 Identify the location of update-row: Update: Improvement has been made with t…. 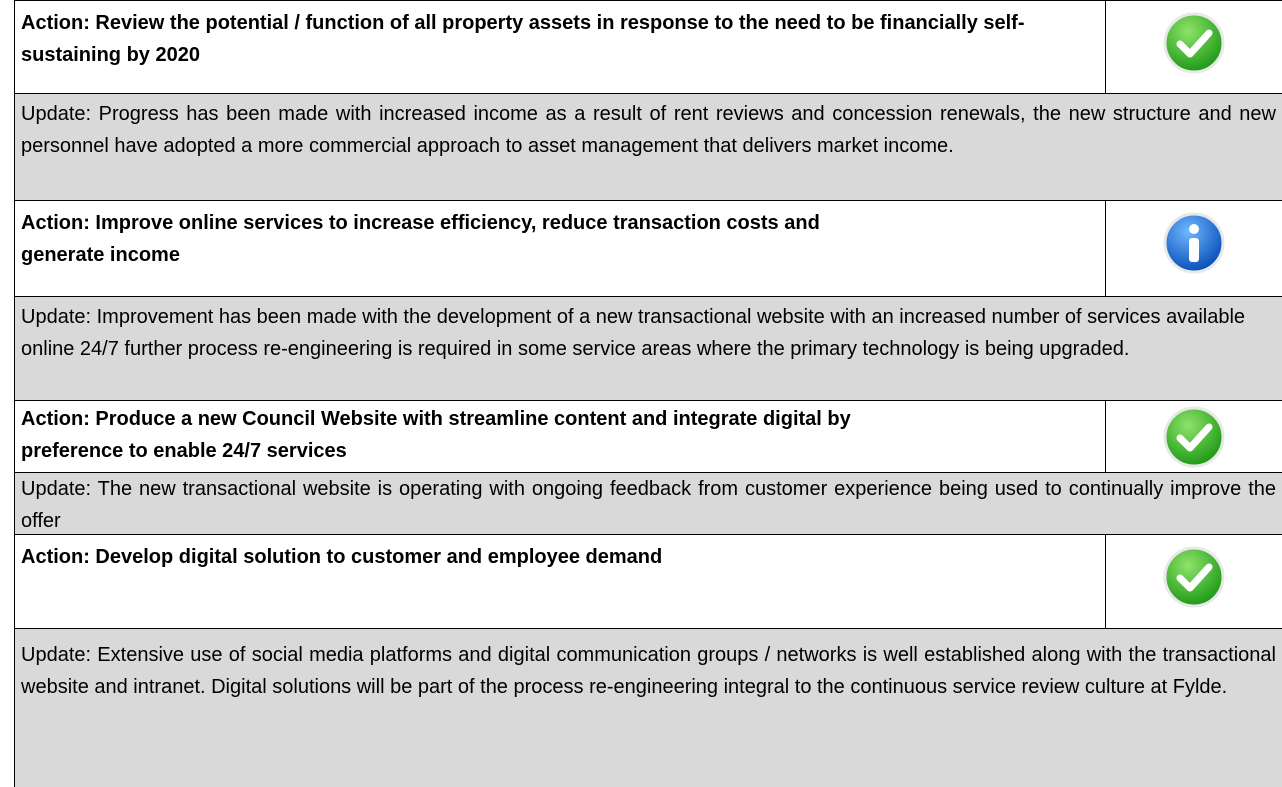
(648, 348).